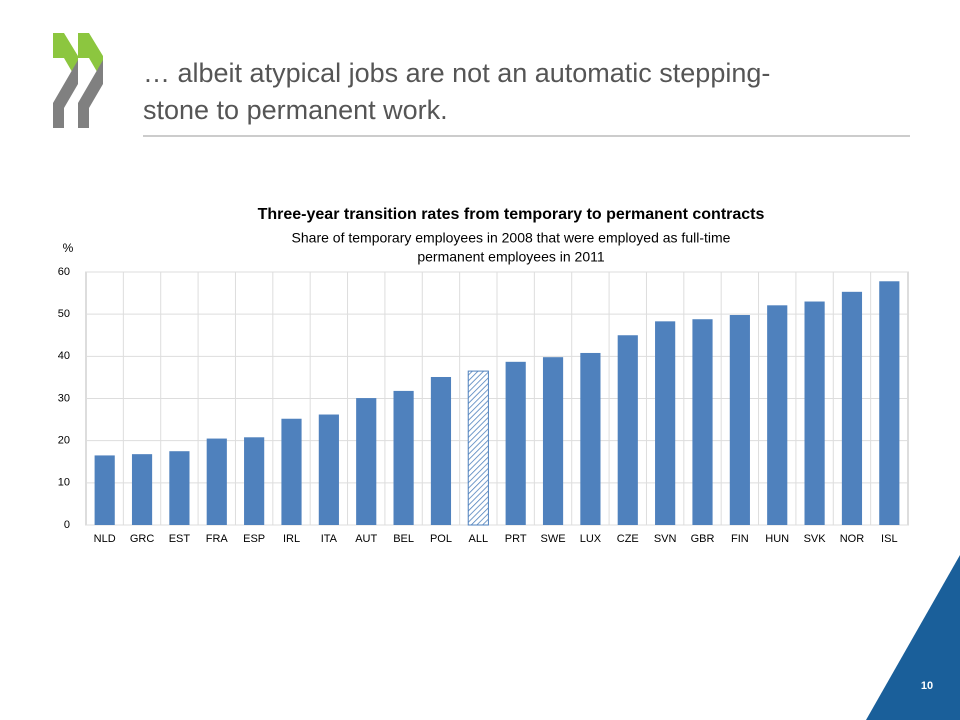 This screenshot has width=960, height=720. Describe the element at coordinates (68, 248) in the screenshot. I see `y-axis-label: %` at that location.